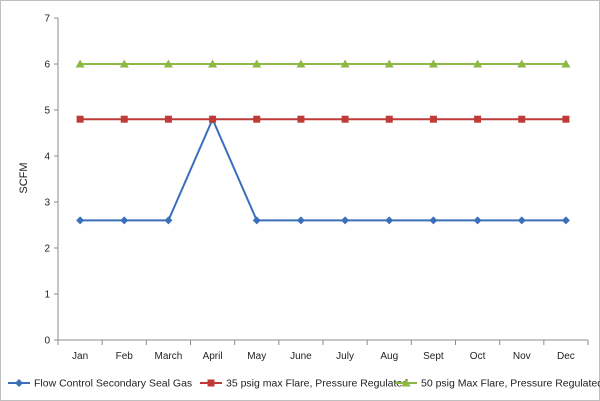  What do you see at coordinates (169, 356) in the screenshot?
I see `x-tick-label: March` at bounding box center [169, 356].